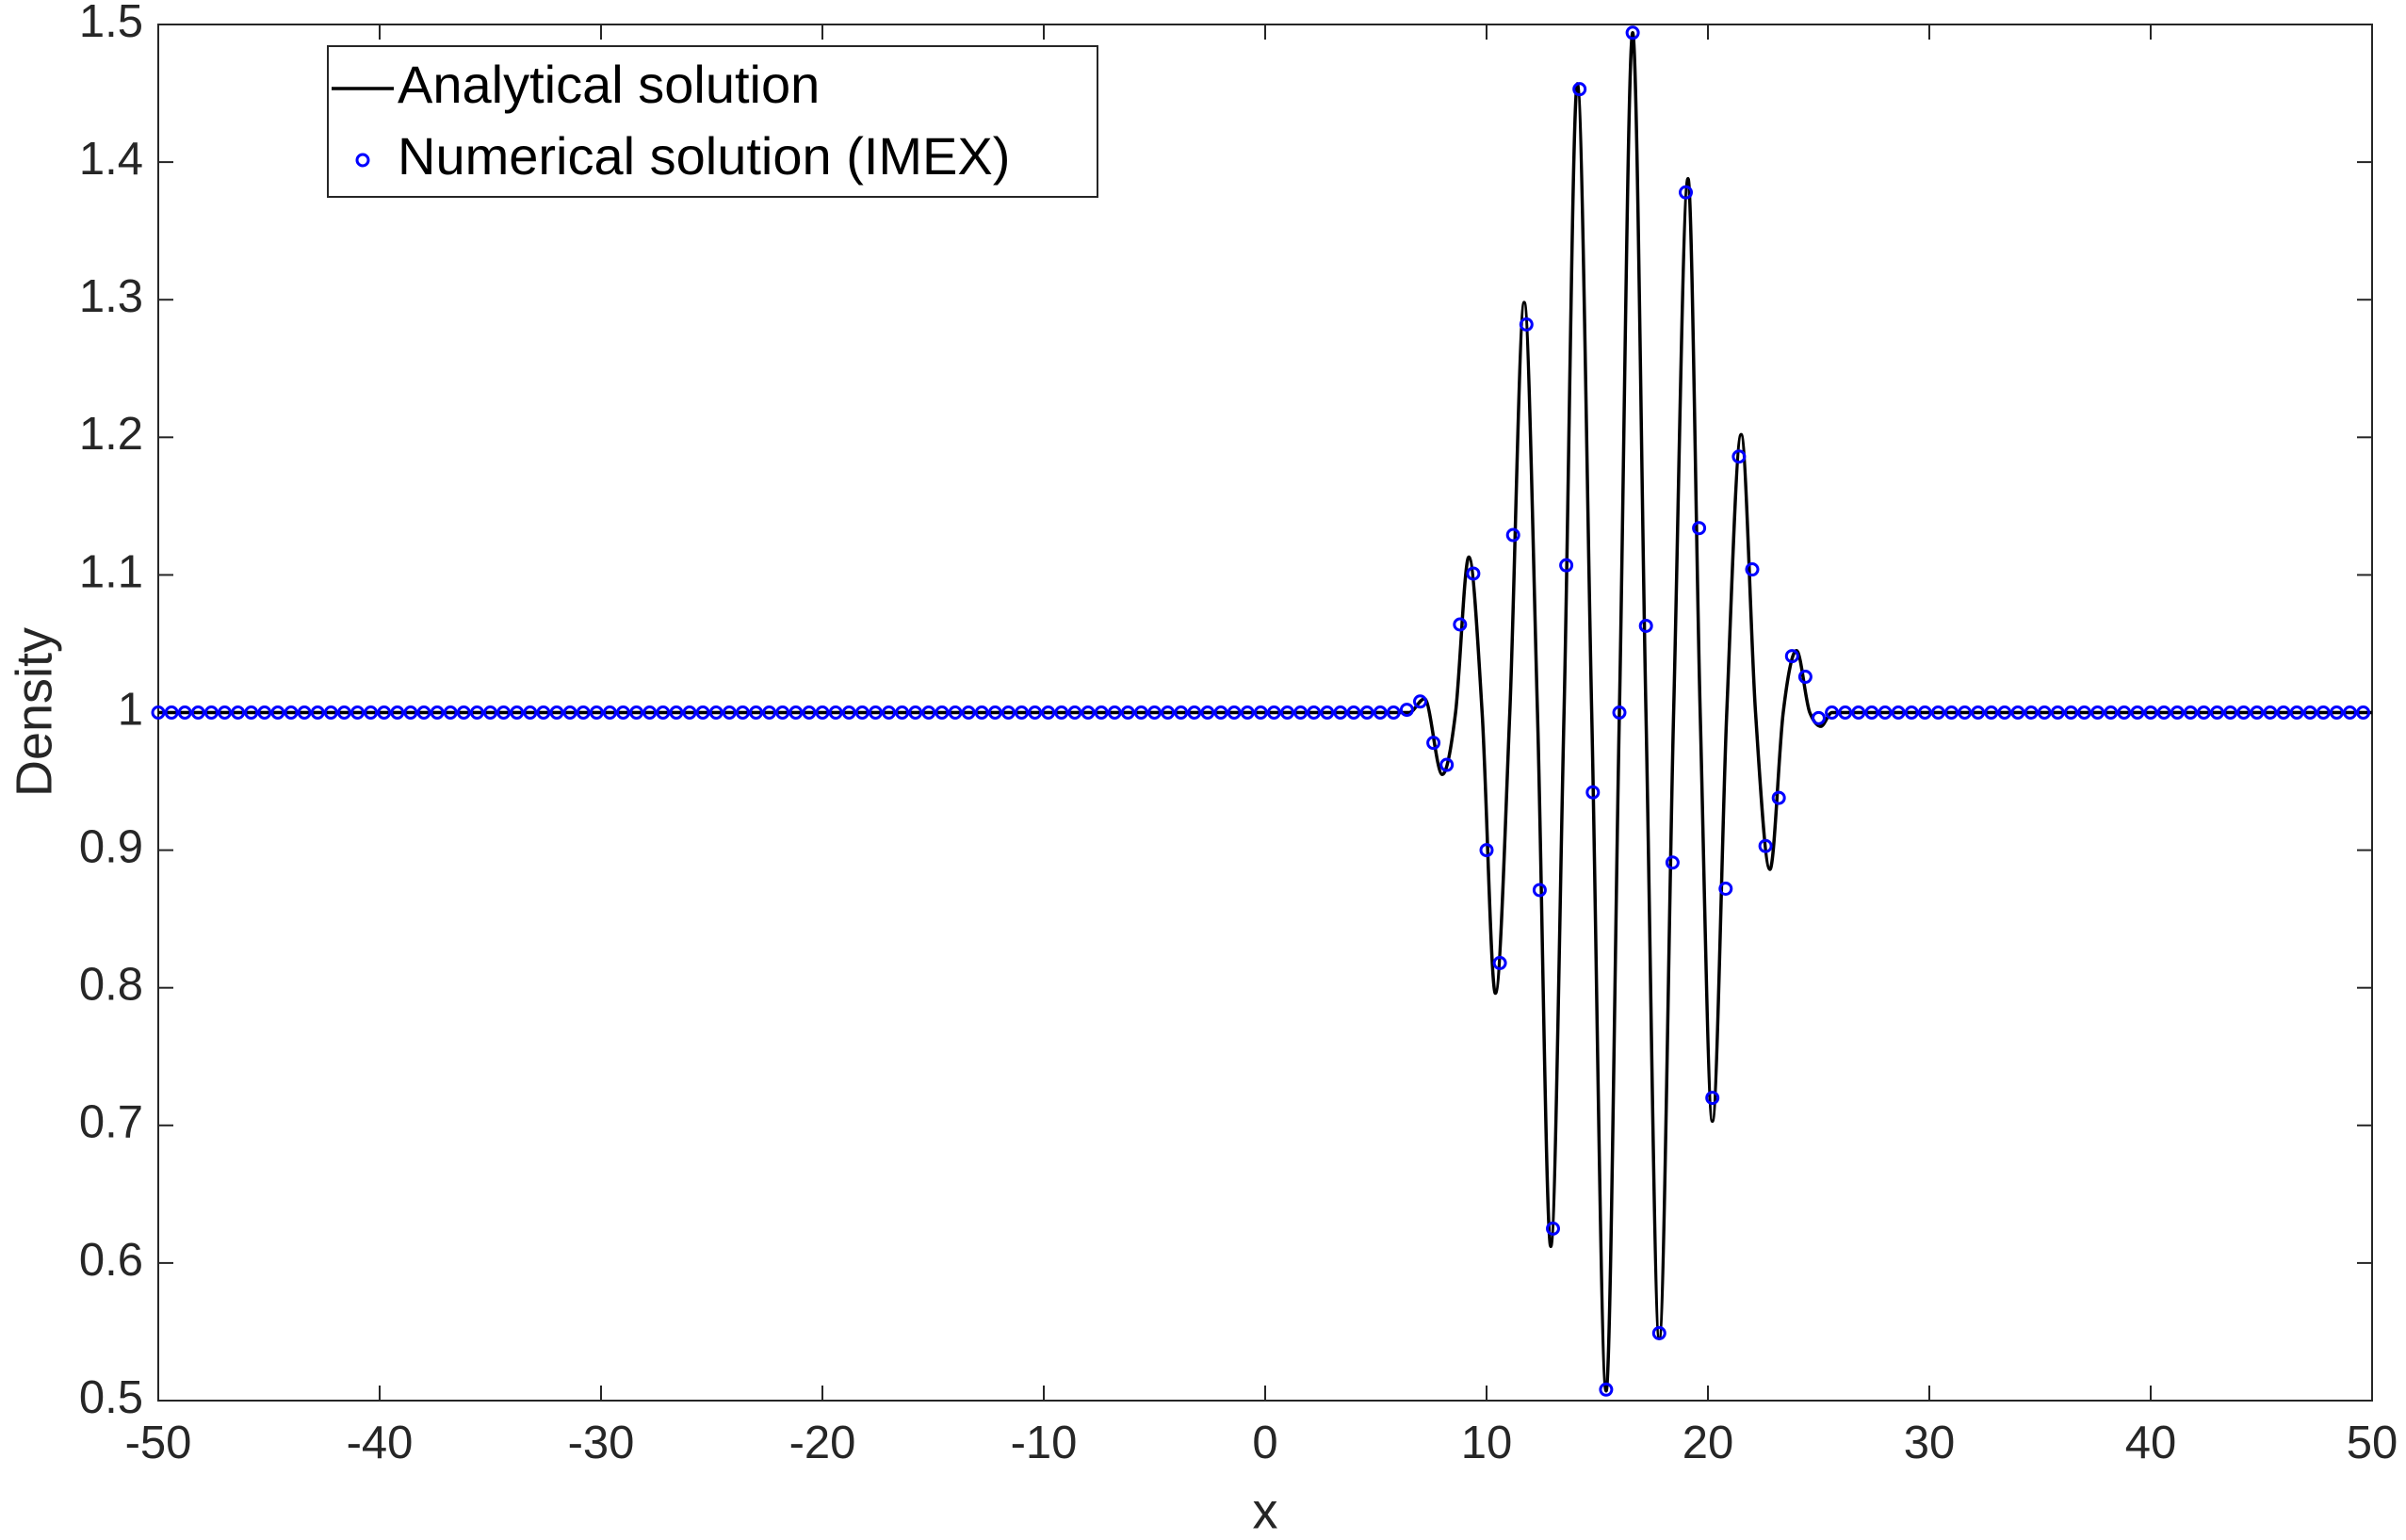 Image resolution: width=2406 pixels, height=1540 pixels. Describe the element at coordinates (111, 1123) in the screenshot. I see `y-tick-label: 0.7` at that location.